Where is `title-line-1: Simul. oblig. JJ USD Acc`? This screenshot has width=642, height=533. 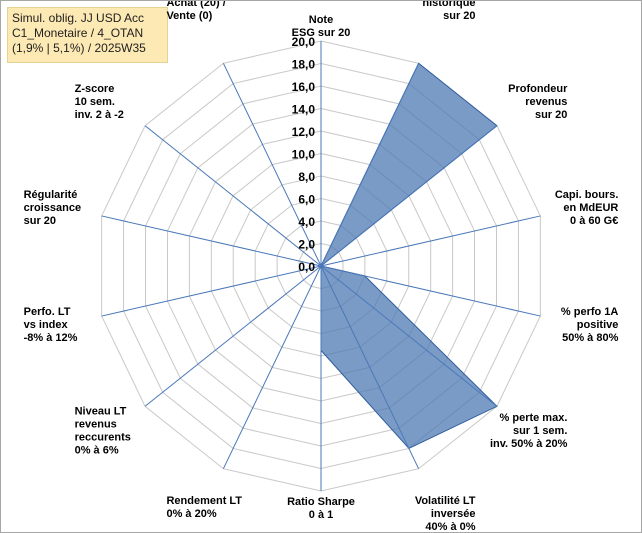 title-line-1: Simul. oblig. JJ USD Acc is located at coordinates (78, 18).